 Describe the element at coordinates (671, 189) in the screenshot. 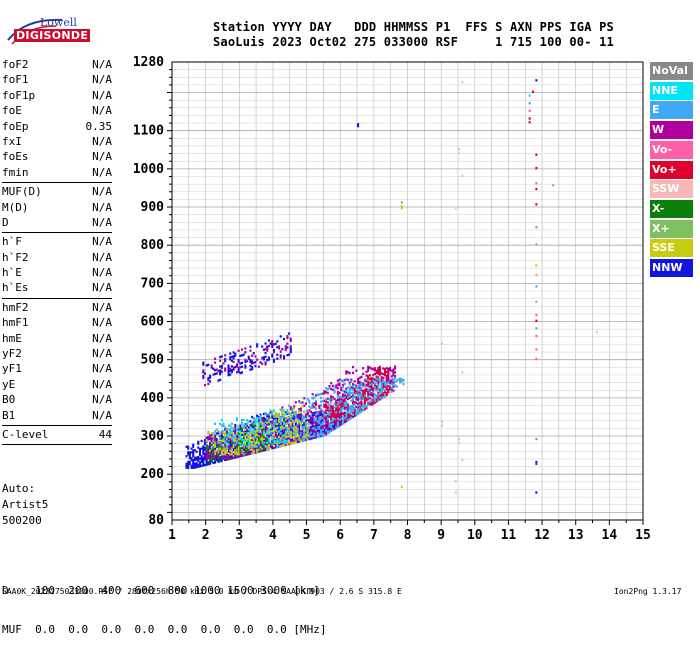

I see `legend-item-ssw: SSW` at that location.